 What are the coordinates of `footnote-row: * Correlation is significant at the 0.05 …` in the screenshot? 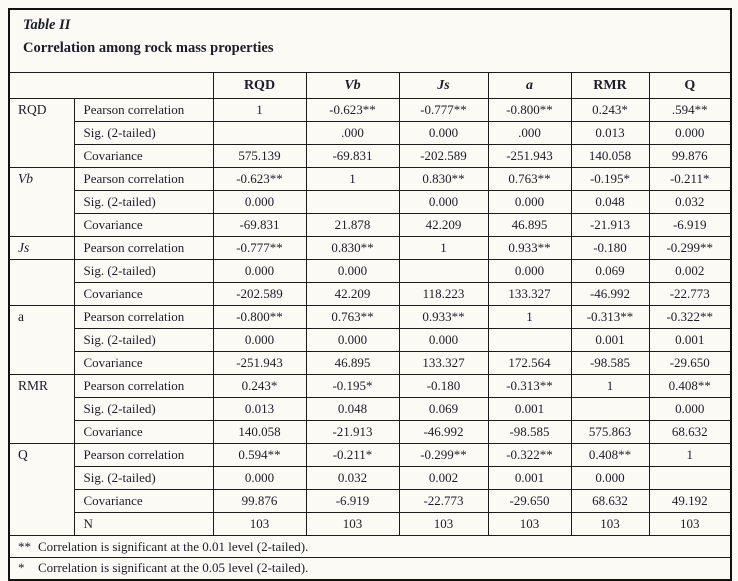 It's located at (370, 568).